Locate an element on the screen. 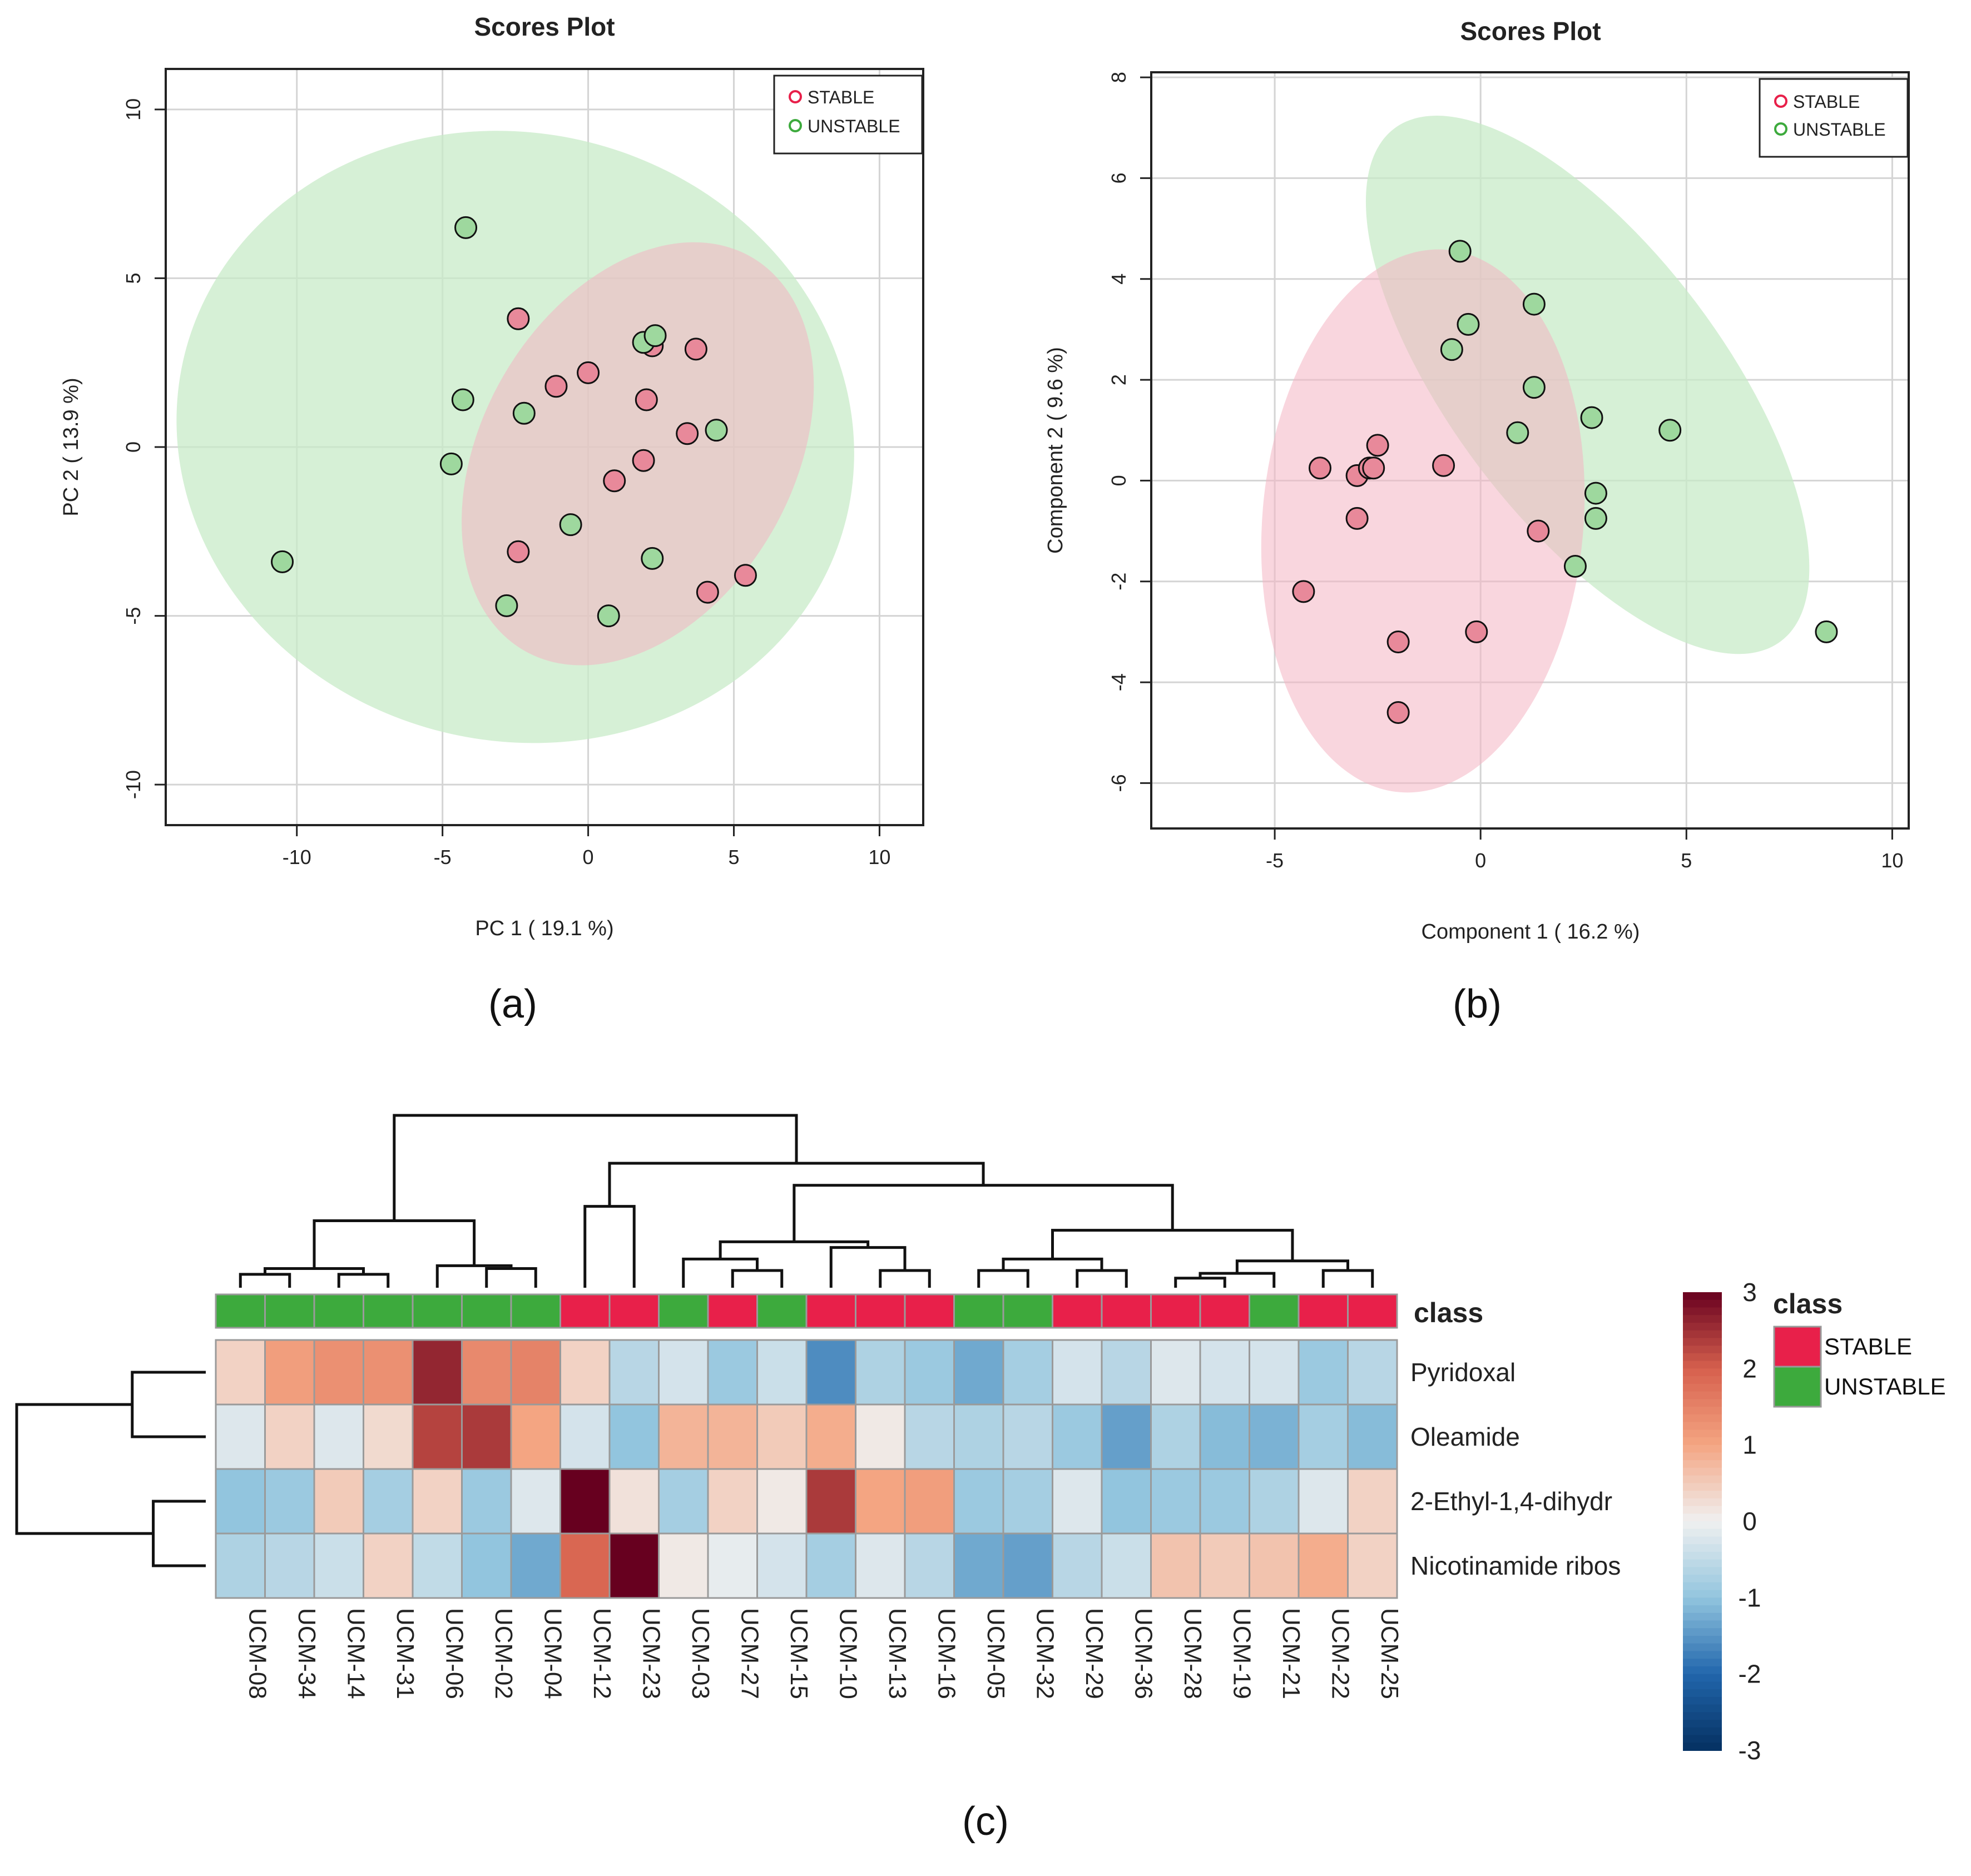 The width and height of the screenshot is (1971, 1876). plot-b-ytick-label-1: -4 is located at coordinates (1118, 682).